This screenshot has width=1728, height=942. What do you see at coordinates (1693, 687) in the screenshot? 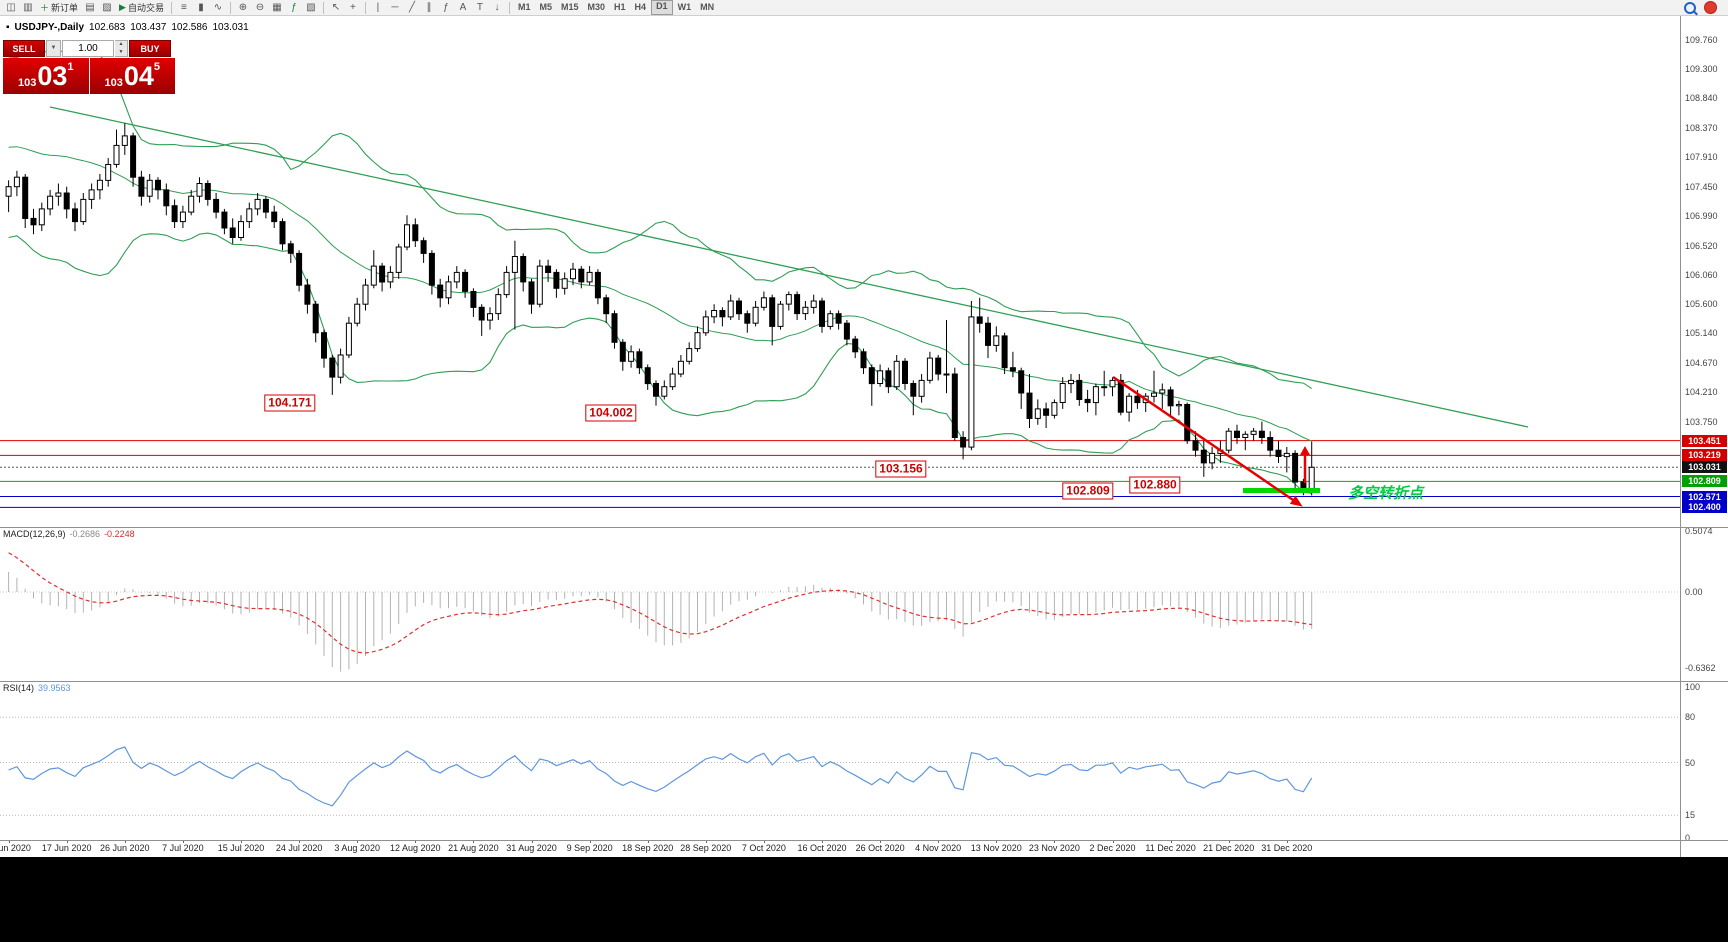
I see `rsi-axis-label: 100` at bounding box center [1693, 687].